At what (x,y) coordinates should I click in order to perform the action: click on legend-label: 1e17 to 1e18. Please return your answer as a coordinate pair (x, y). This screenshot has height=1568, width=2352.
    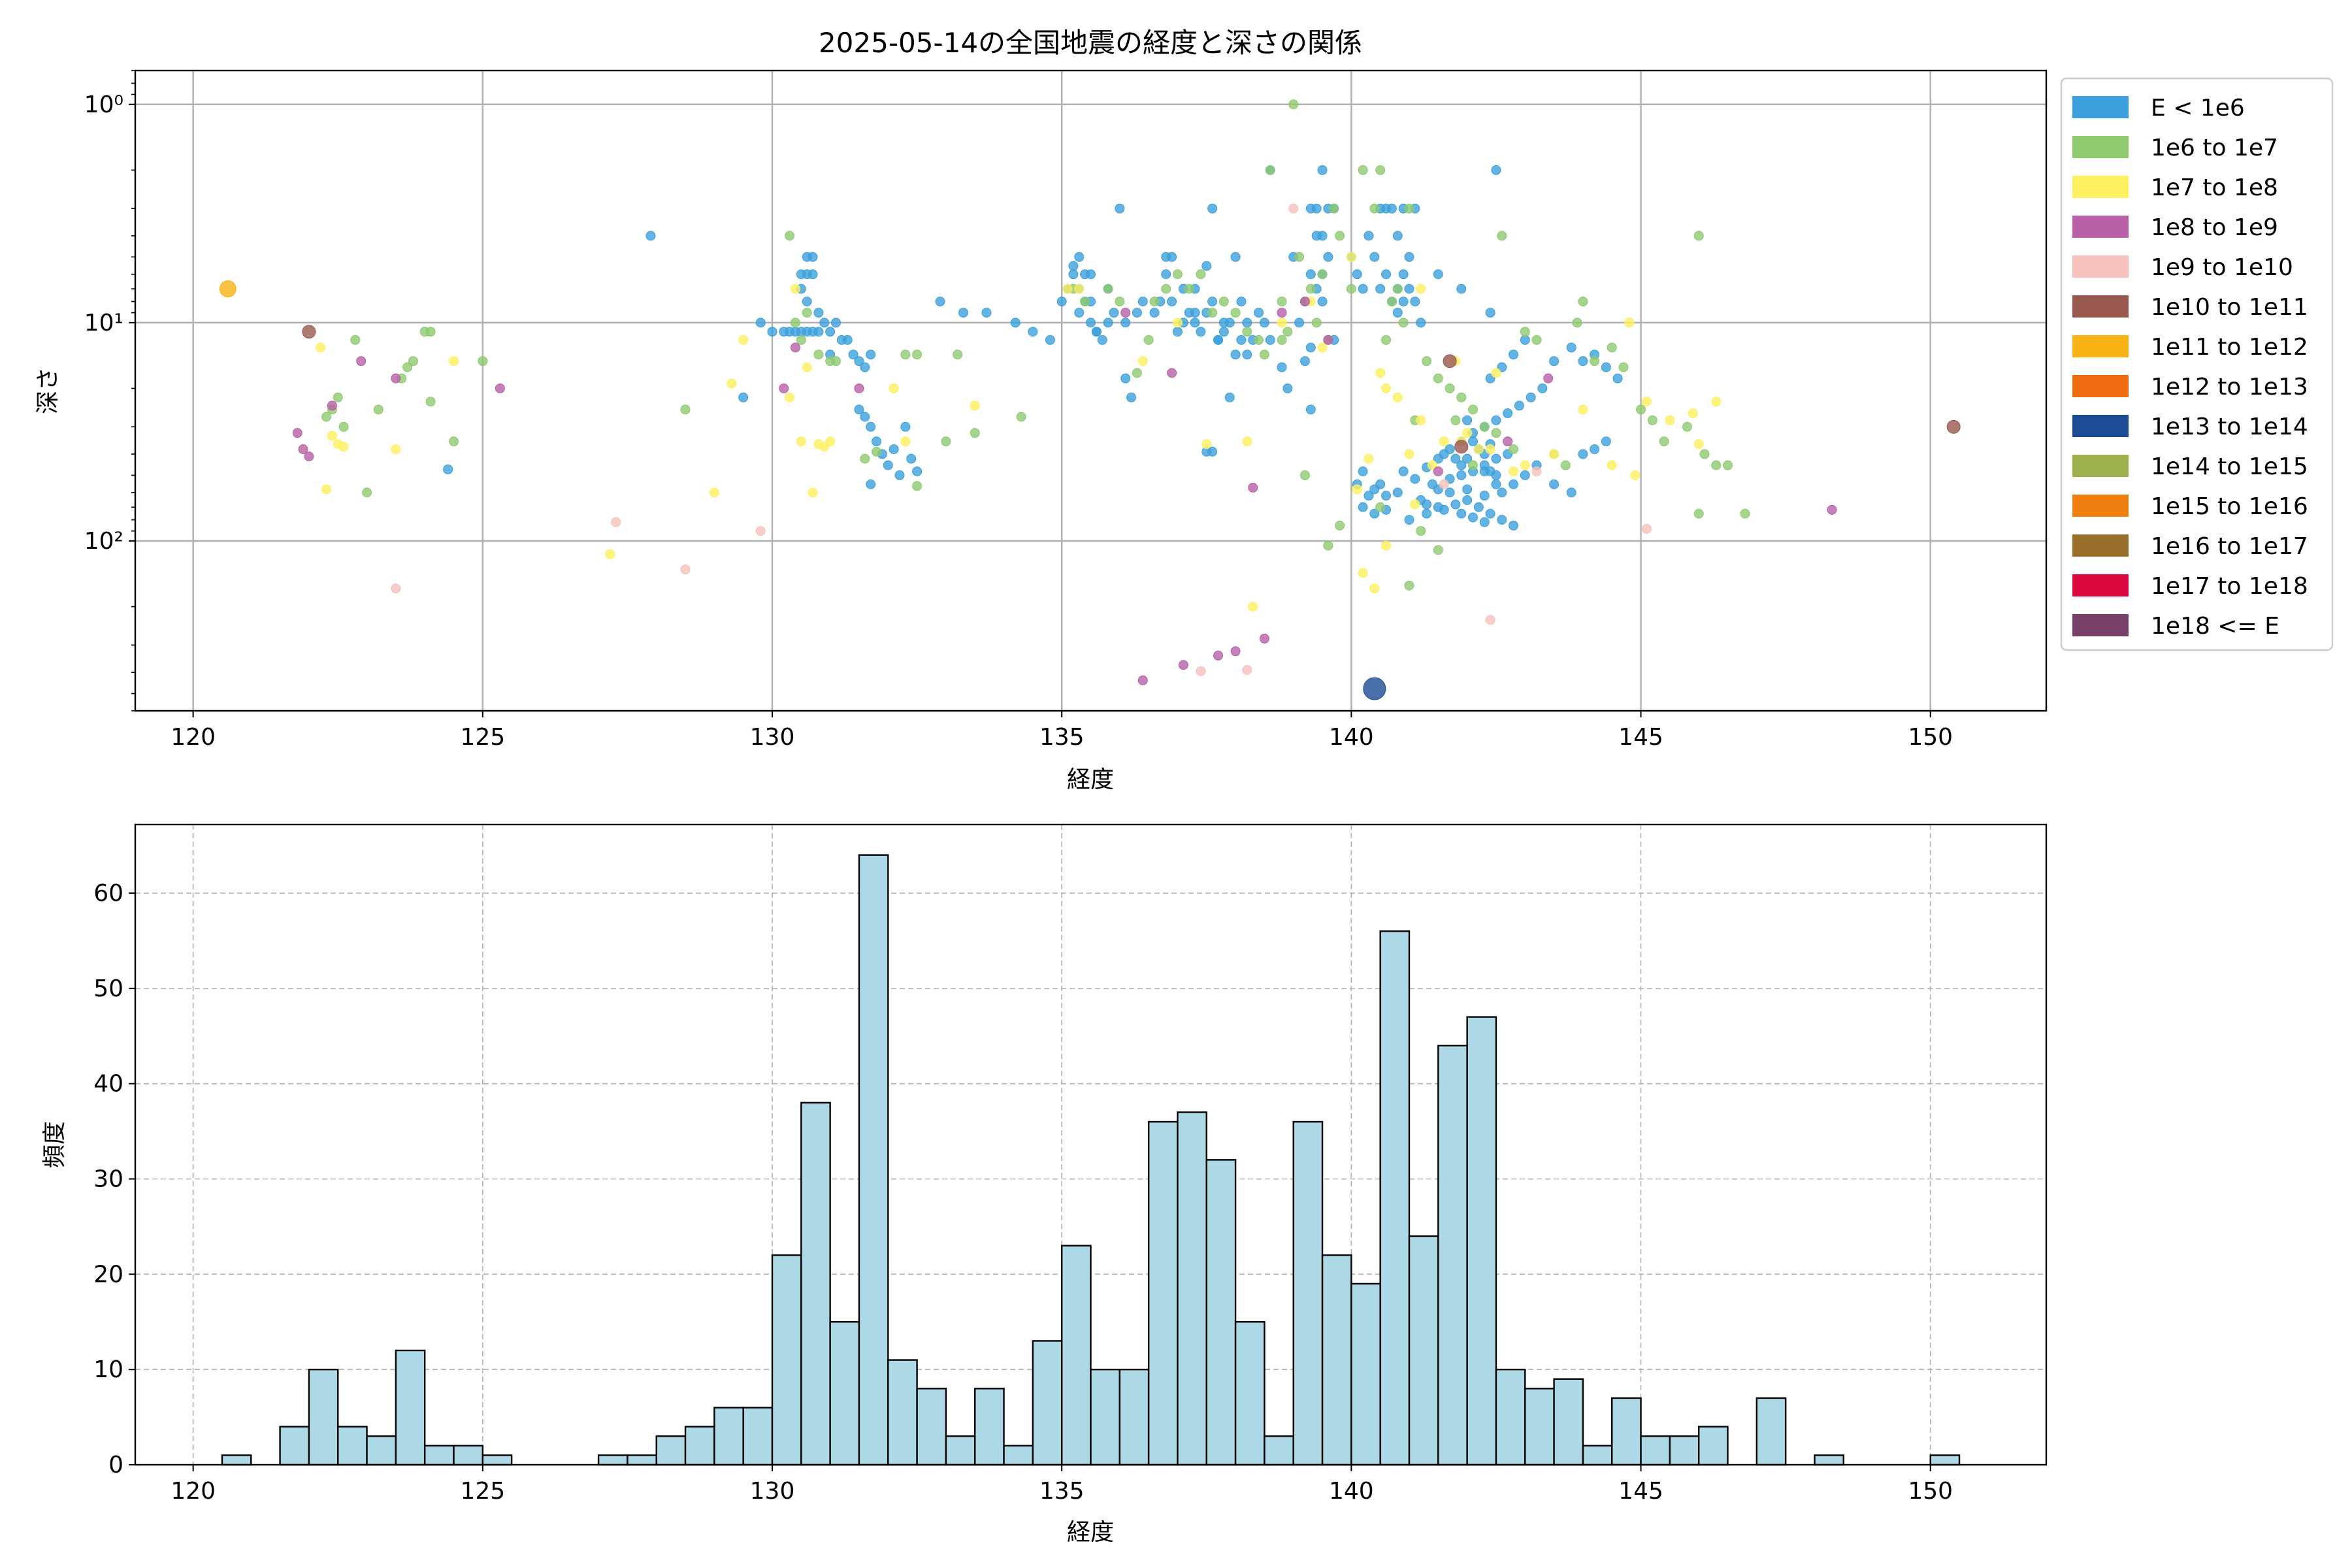
    Looking at the image, I should click on (2229, 586).